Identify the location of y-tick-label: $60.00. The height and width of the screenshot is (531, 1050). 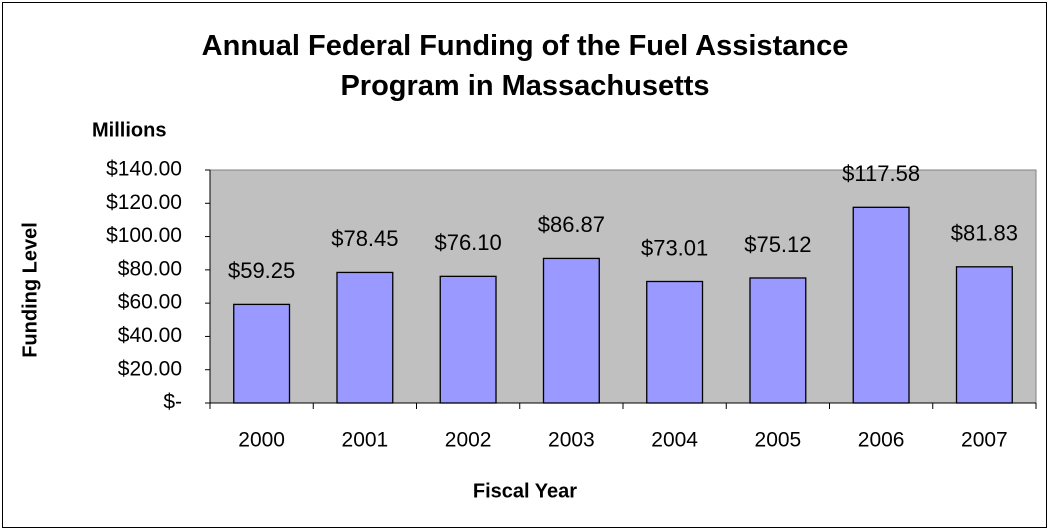
(150, 302).